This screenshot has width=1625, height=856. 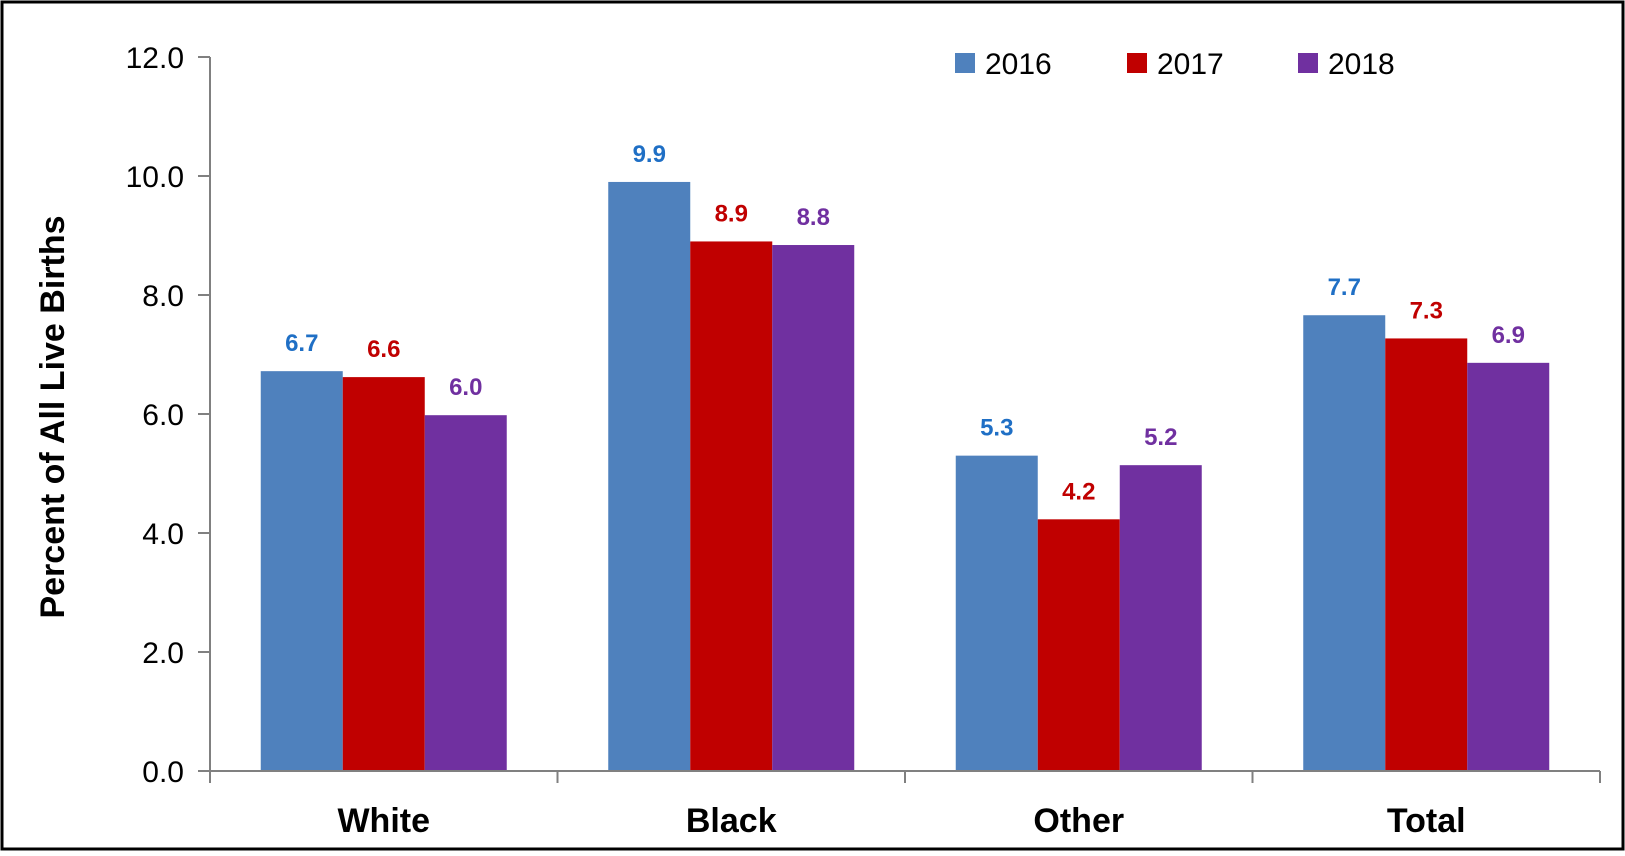 I want to click on data-label: 8.8, so click(x=813, y=217).